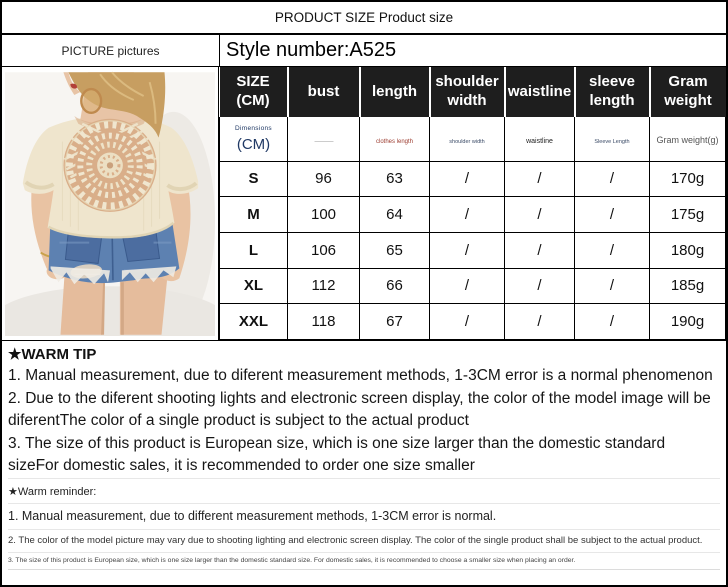 Image resolution: width=728 pixels, height=587 pixels. Describe the element at coordinates (323, 321) in the screenshot. I see `cell-bust: 118` at that location.